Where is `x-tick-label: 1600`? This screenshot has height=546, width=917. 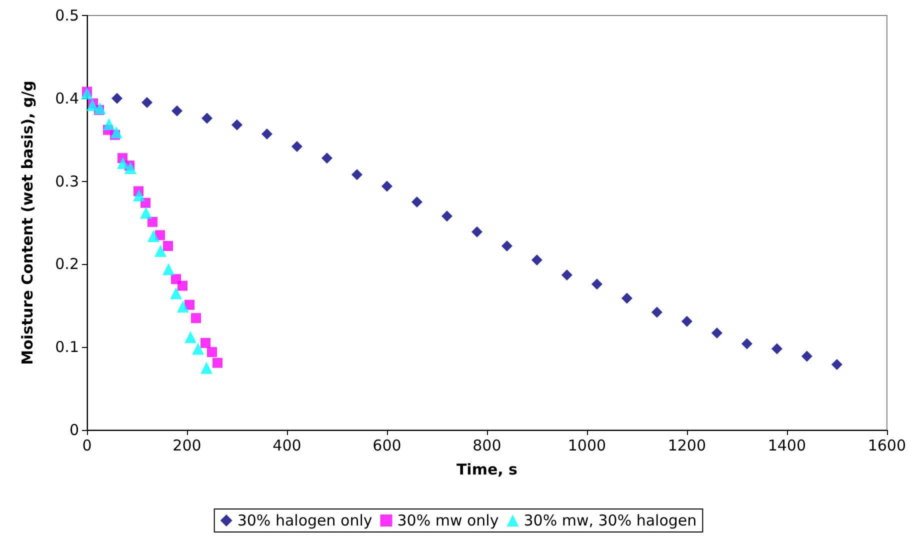
x-tick-label: 1600 is located at coordinates (887, 445).